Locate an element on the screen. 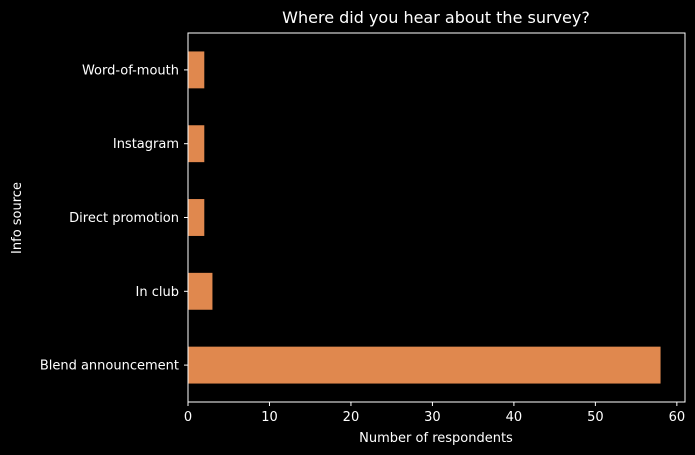 The width and height of the screenshot is (695, 455). y-axis-label: Info source is located at coordinates (17, 218).